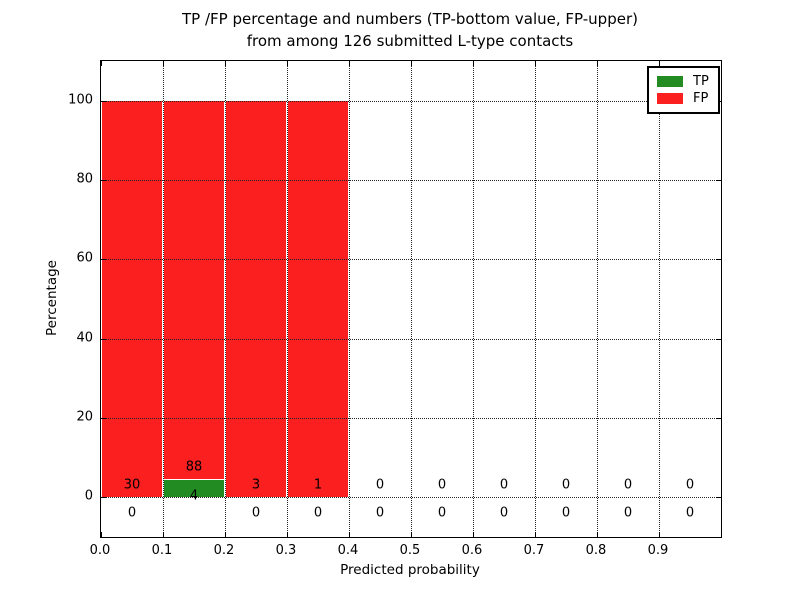  What do you see at coordinates (84, 417) in the screenshot?
I see `y-tick-label: 20` at bounding box center [84, 417].